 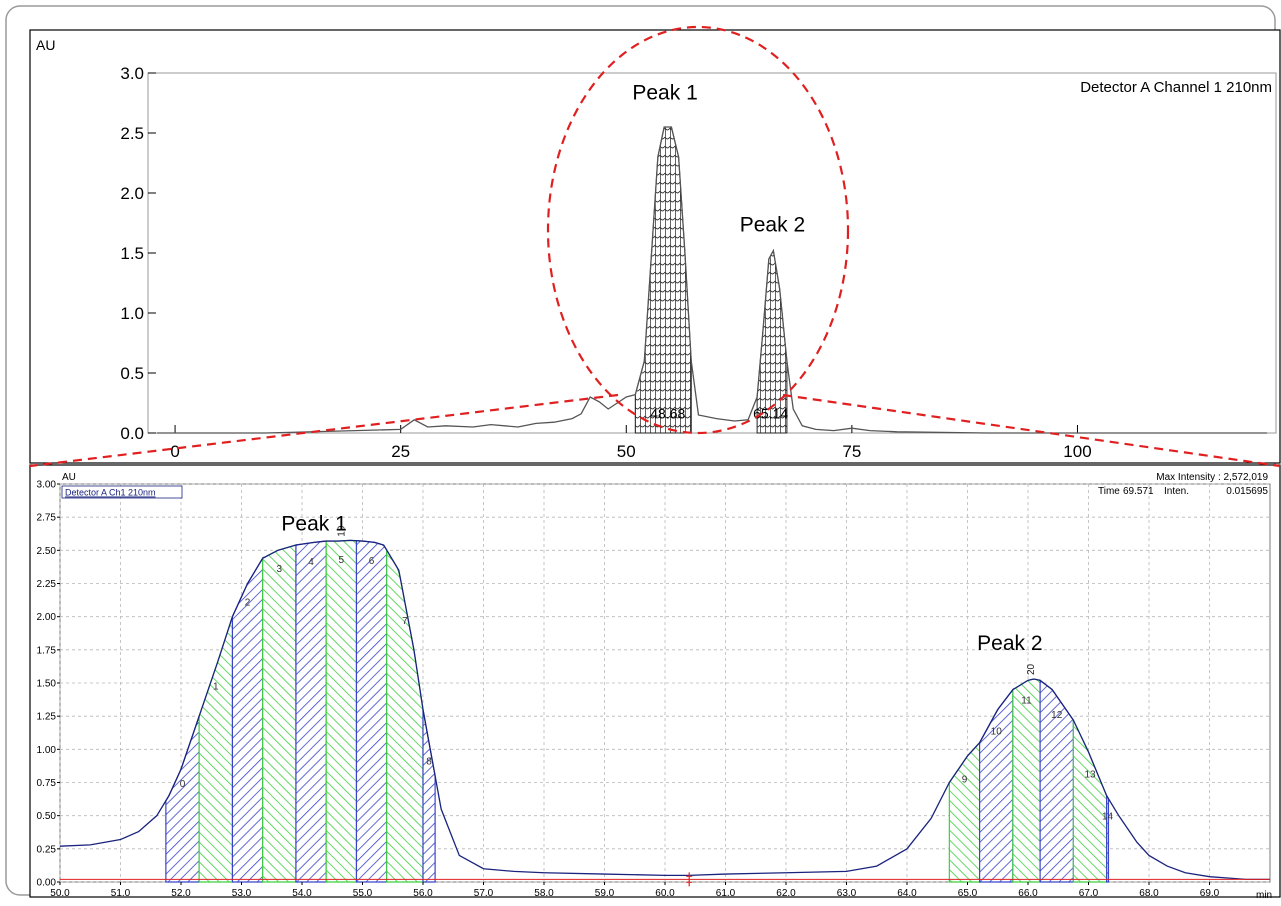 I want to click on zoom-x-tick-label: 62.0, so click(x=786, y=893).